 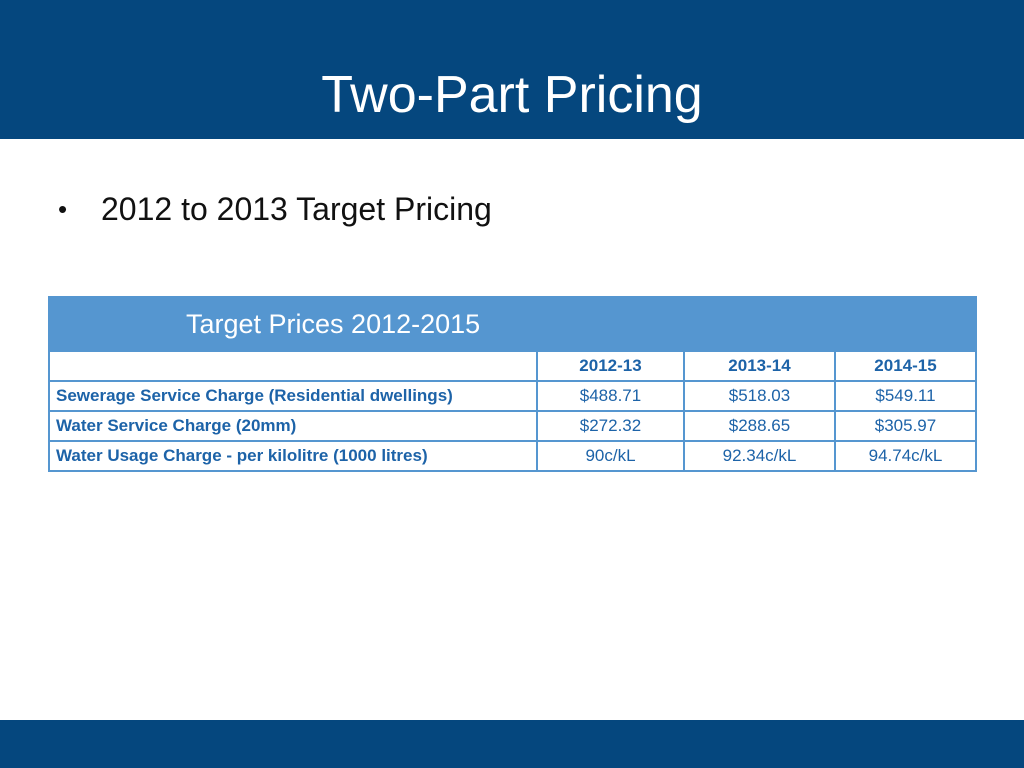 I want to click on table-cell: $488.71, so click(x=610, y=396).